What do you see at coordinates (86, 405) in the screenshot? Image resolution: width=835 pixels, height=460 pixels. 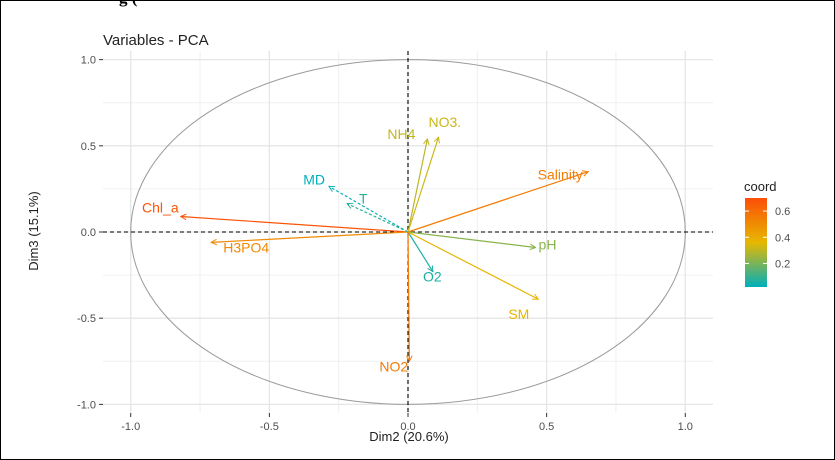 I see `y-tick-label: -1.0` at bounding box center [86, 405].